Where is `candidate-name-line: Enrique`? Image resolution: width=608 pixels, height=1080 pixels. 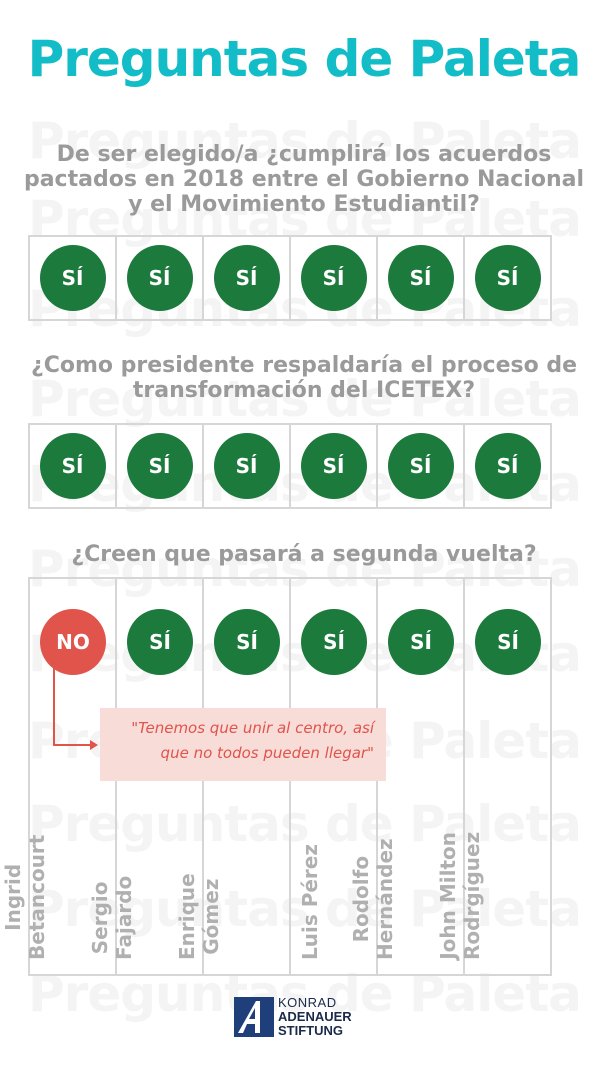 candidate-name-line: Enrique is located at coordinates (186, 916).